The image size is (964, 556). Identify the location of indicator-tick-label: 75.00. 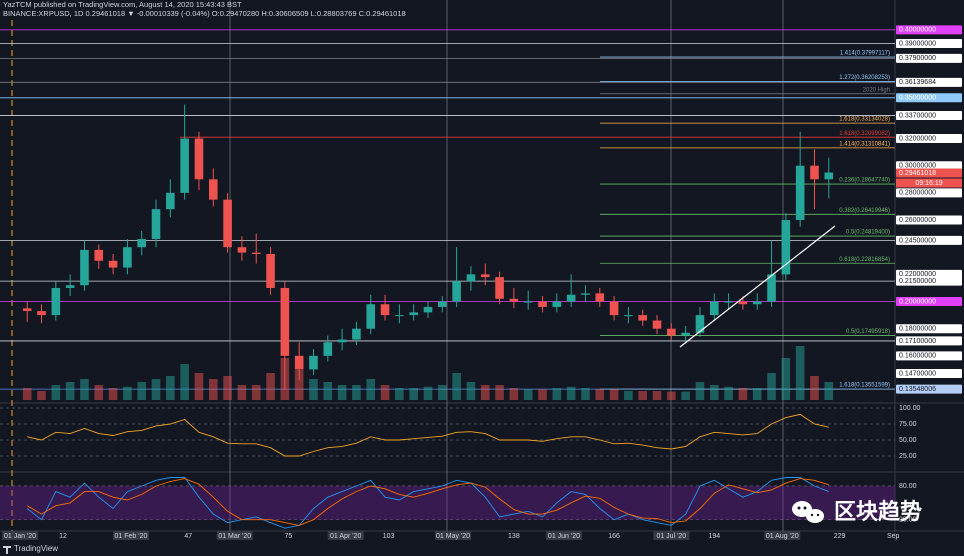
(908, 424).